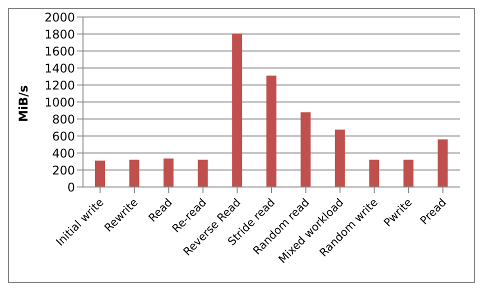 The height and width of the screenshot is (291, 483). I want to click on y-tick-label: 1800, so click(59, 34).